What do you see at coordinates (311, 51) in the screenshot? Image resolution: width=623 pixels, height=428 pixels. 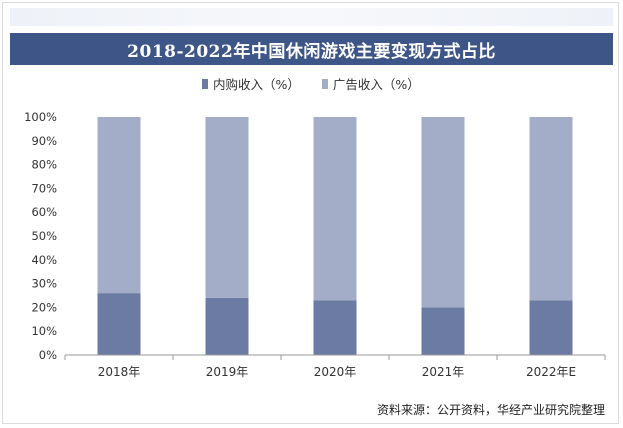 I see `chart-title: 2018-2022年中国休闲游戏主要变现方式占比` at bounding box center [311, 51].